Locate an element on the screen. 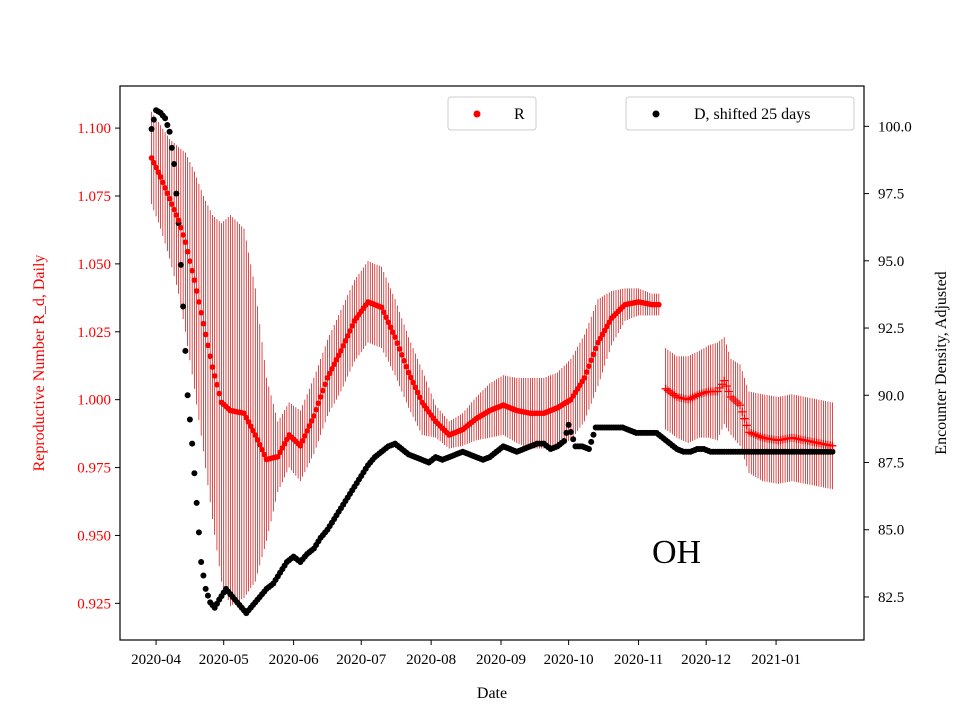 Image resolution: width=960 pixels, height=720 pixels. right-y-tick-label: 92.5 is located at coordinates (891, 329).